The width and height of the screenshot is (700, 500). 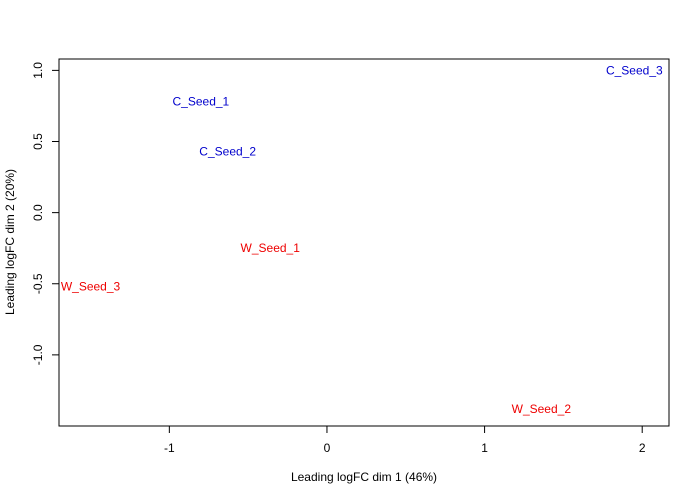 I want to click on x-axis: -1 0 1 2, so click(x=405, y=440).